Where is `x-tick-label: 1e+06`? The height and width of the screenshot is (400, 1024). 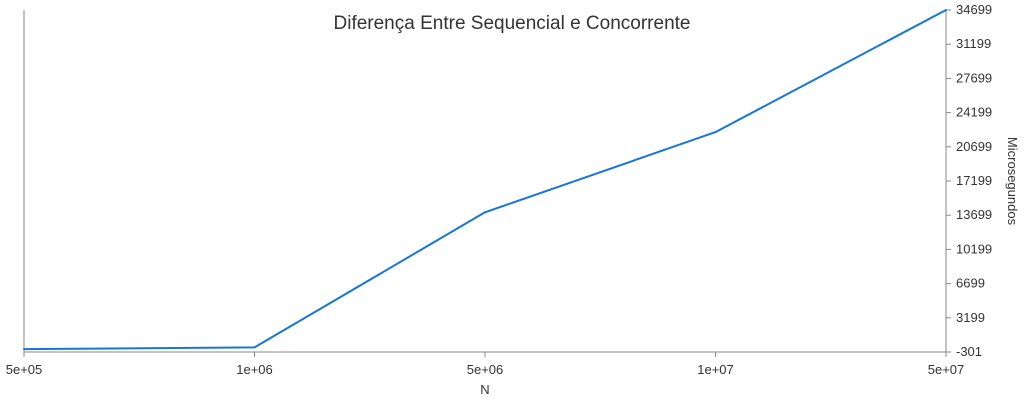 x-tick-label: 1e+06 is located at coordinates (254, 369).